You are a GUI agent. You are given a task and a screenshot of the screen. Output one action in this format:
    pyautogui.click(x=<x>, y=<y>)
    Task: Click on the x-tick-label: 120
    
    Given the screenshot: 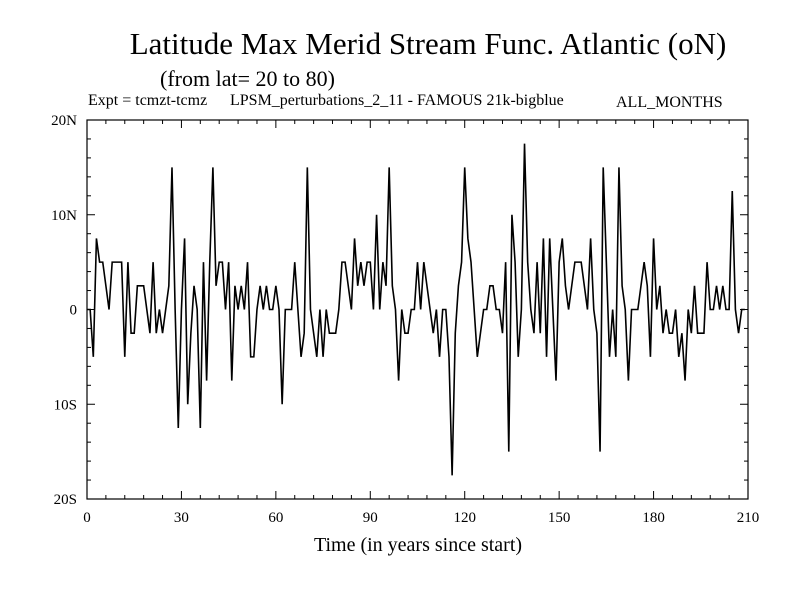 What is the action you would take?
    pyautogui.click(x=464, y=518)
    